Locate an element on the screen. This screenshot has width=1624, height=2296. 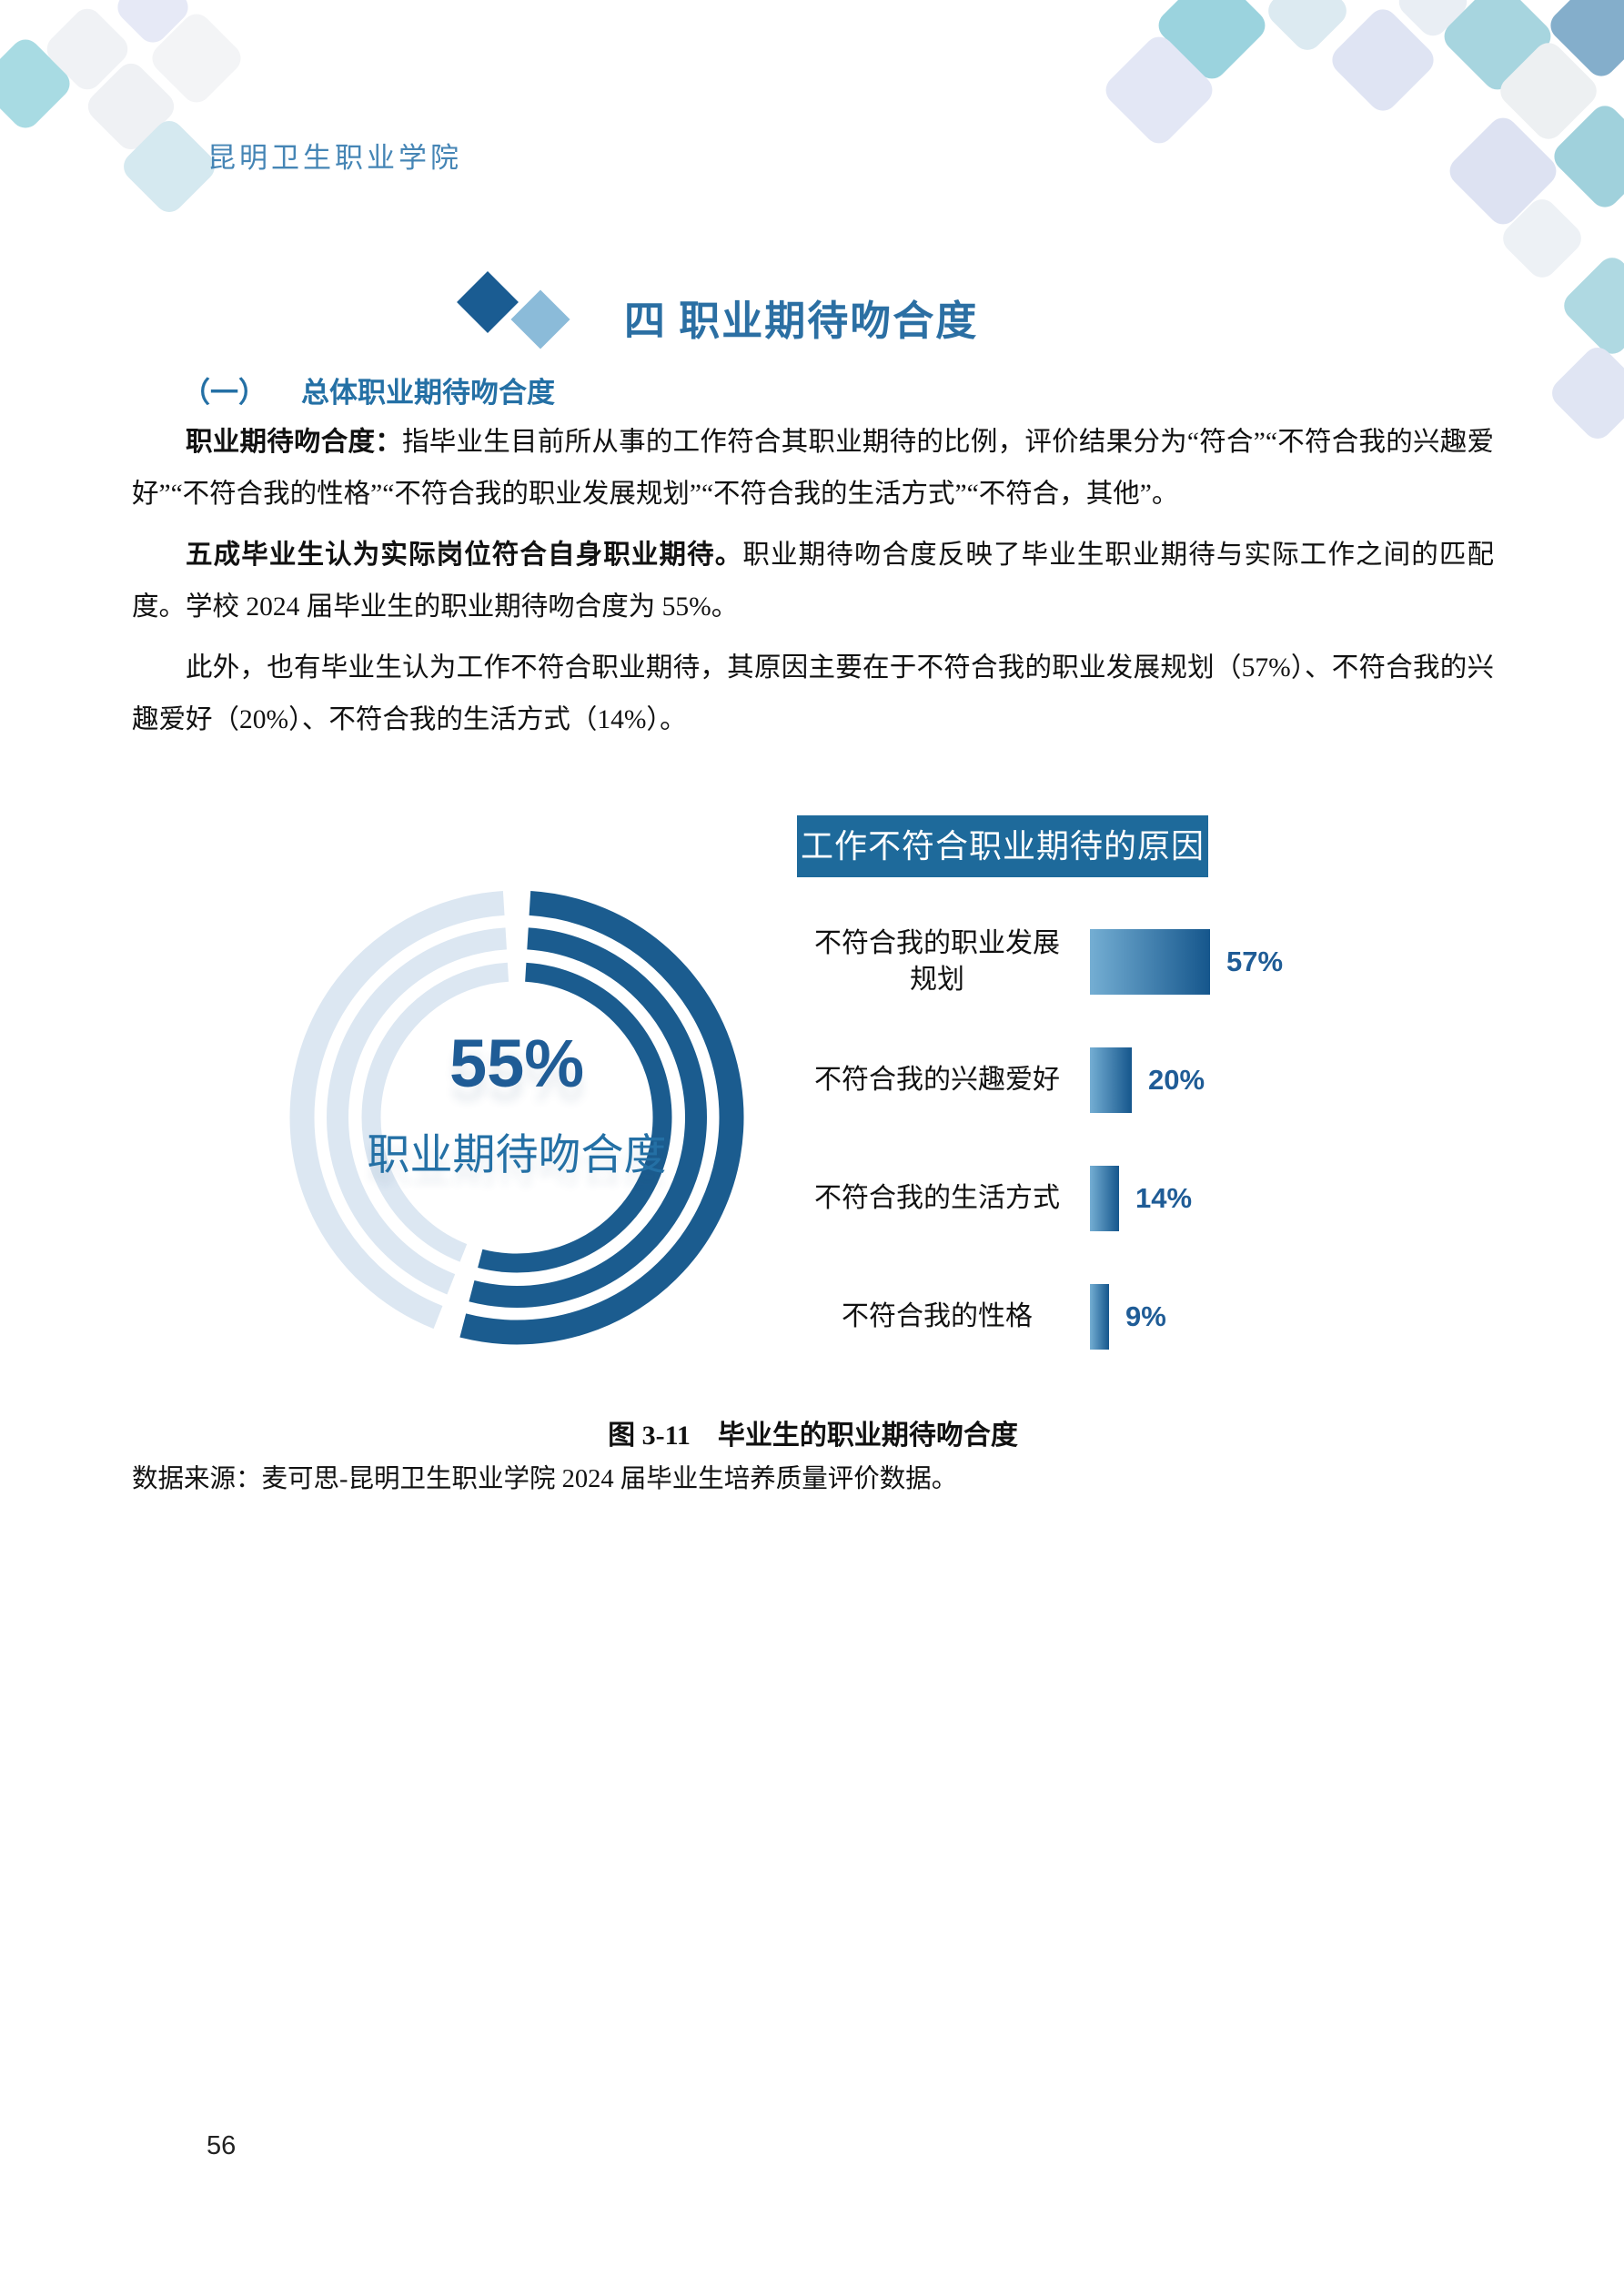
donut-rings is located at coordinates (516, 1117).